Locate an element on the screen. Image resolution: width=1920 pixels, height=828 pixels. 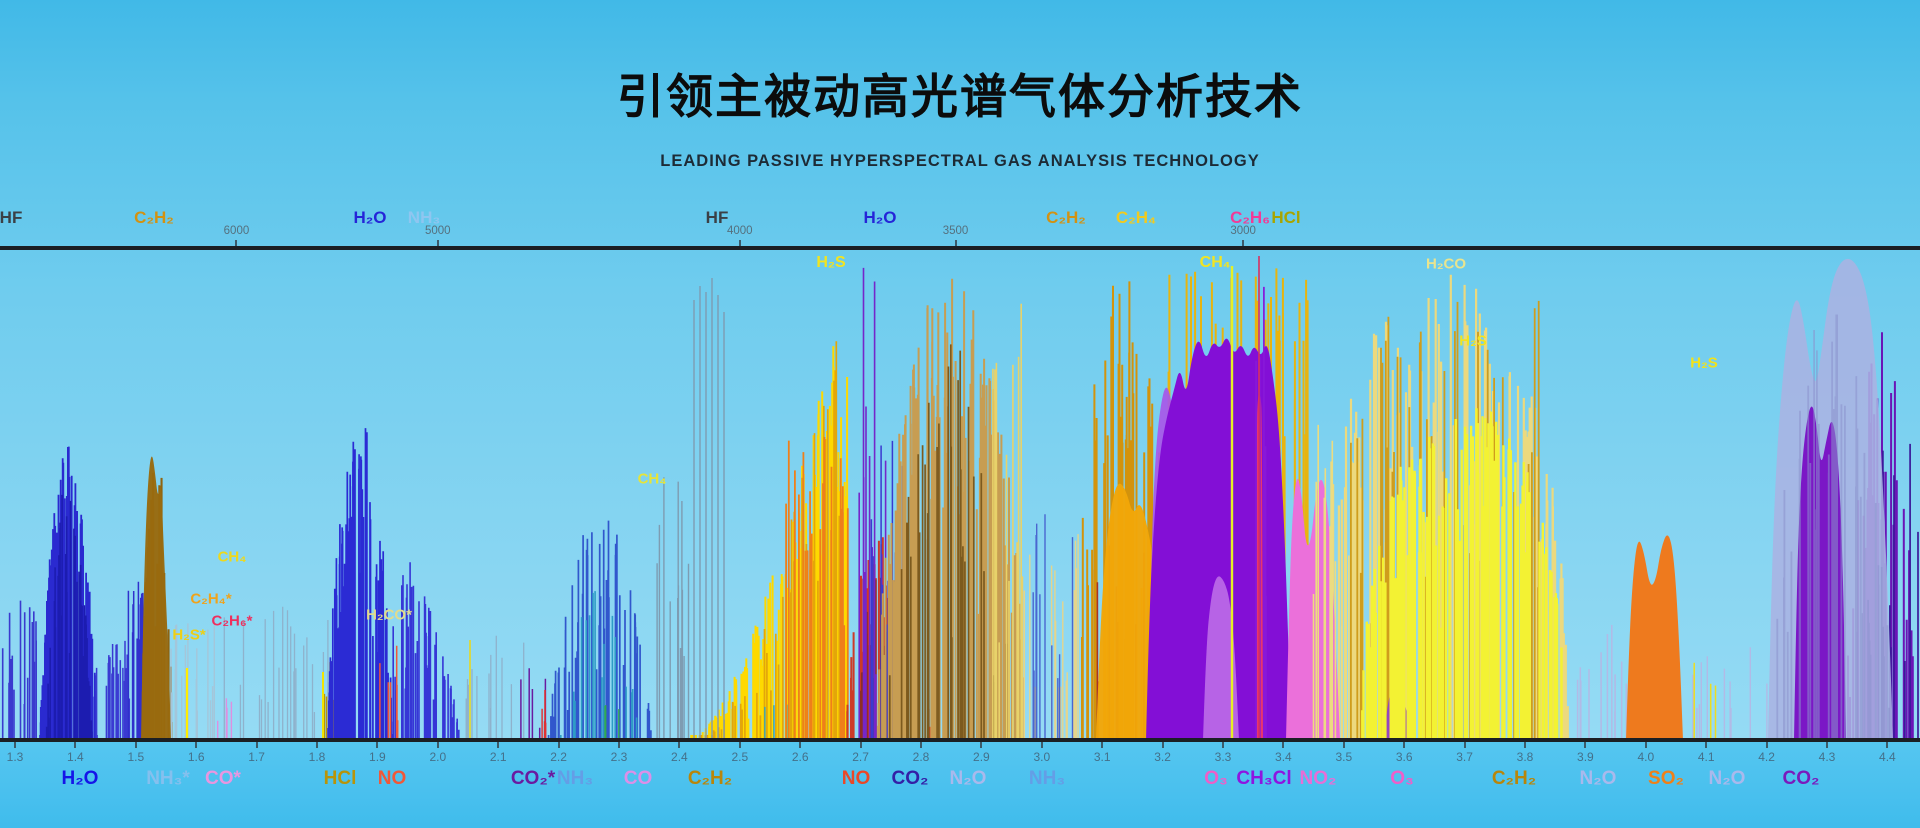
plot-annotation-6: CH₄ is located at coordinates (232, 557).